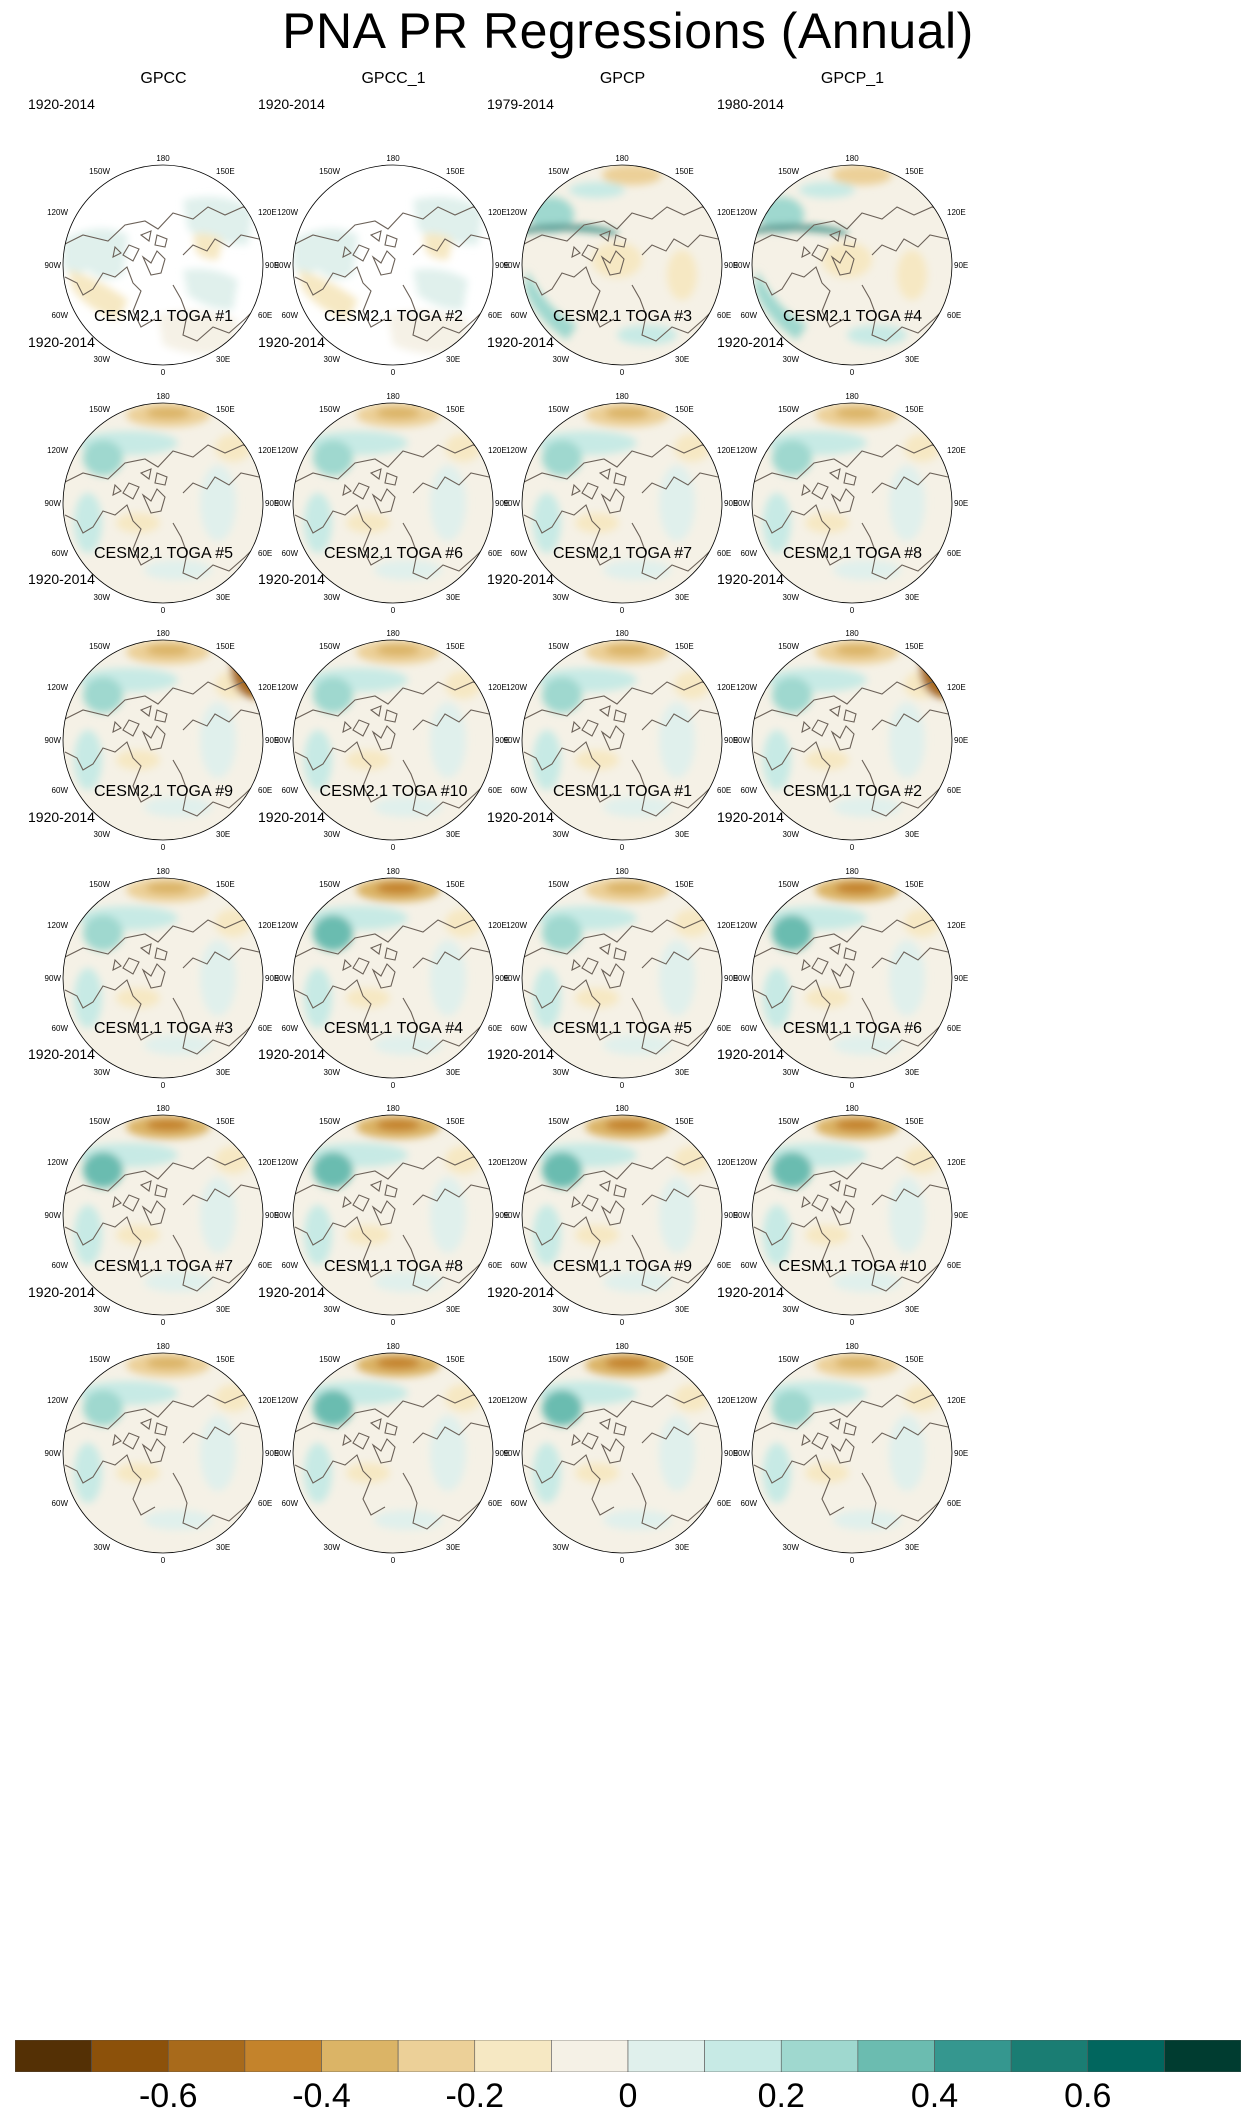 The width and height of the screenshot is (1256, 2126). I want to click on colorbar-tick-label: -0.6, so click(168, 2096).